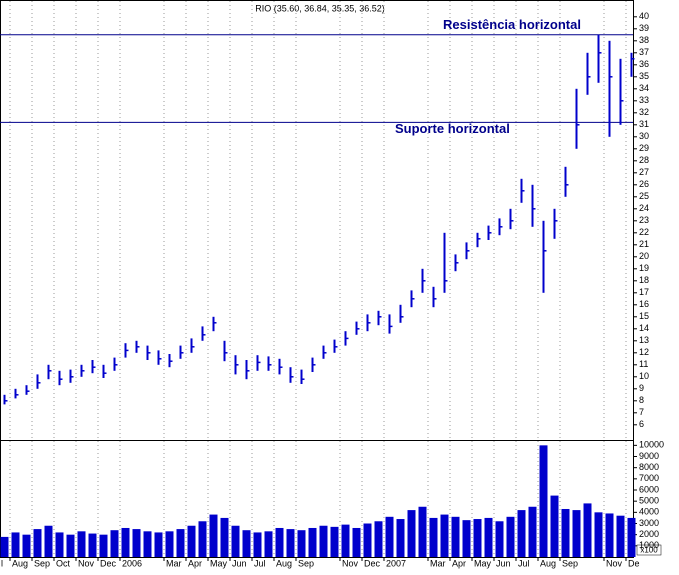 The width and height of the screenshot is (679, 575). What do you see at coordinates (644, 328) in the screenshot?
I see `y-tick-label: 14` at bounding box center [644, 328].